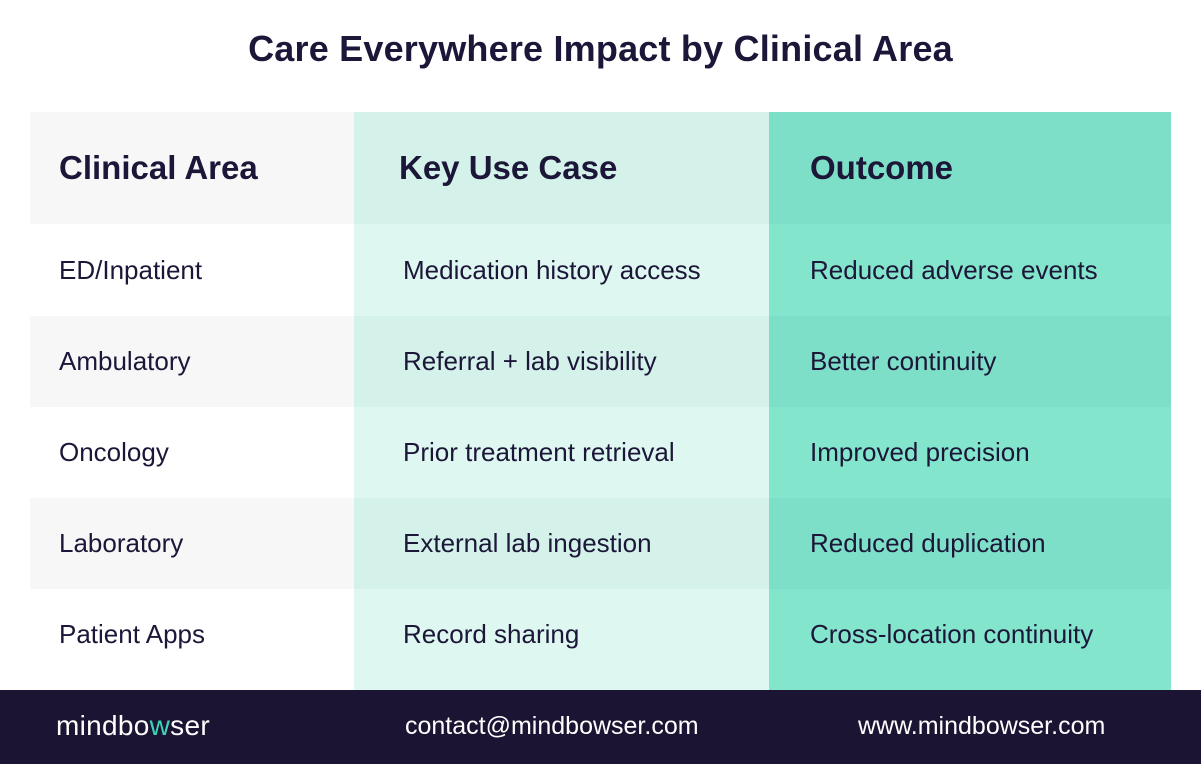  Describe the element at coordinates (192, 270) in the screenshot. I see `cell-clinical-area: ED/Inpatient` at that location.